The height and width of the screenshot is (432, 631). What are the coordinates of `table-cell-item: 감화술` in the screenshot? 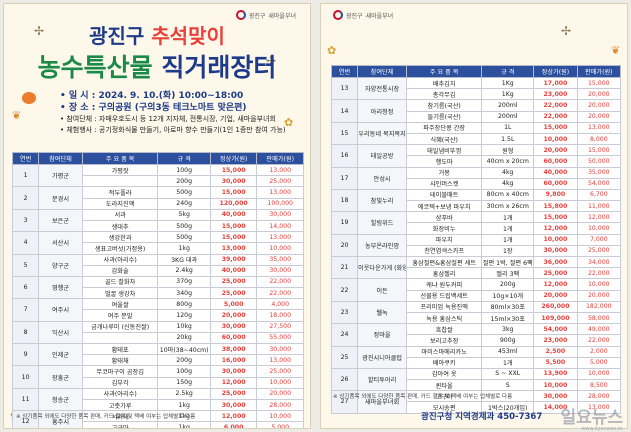 It's located at (120, 270).